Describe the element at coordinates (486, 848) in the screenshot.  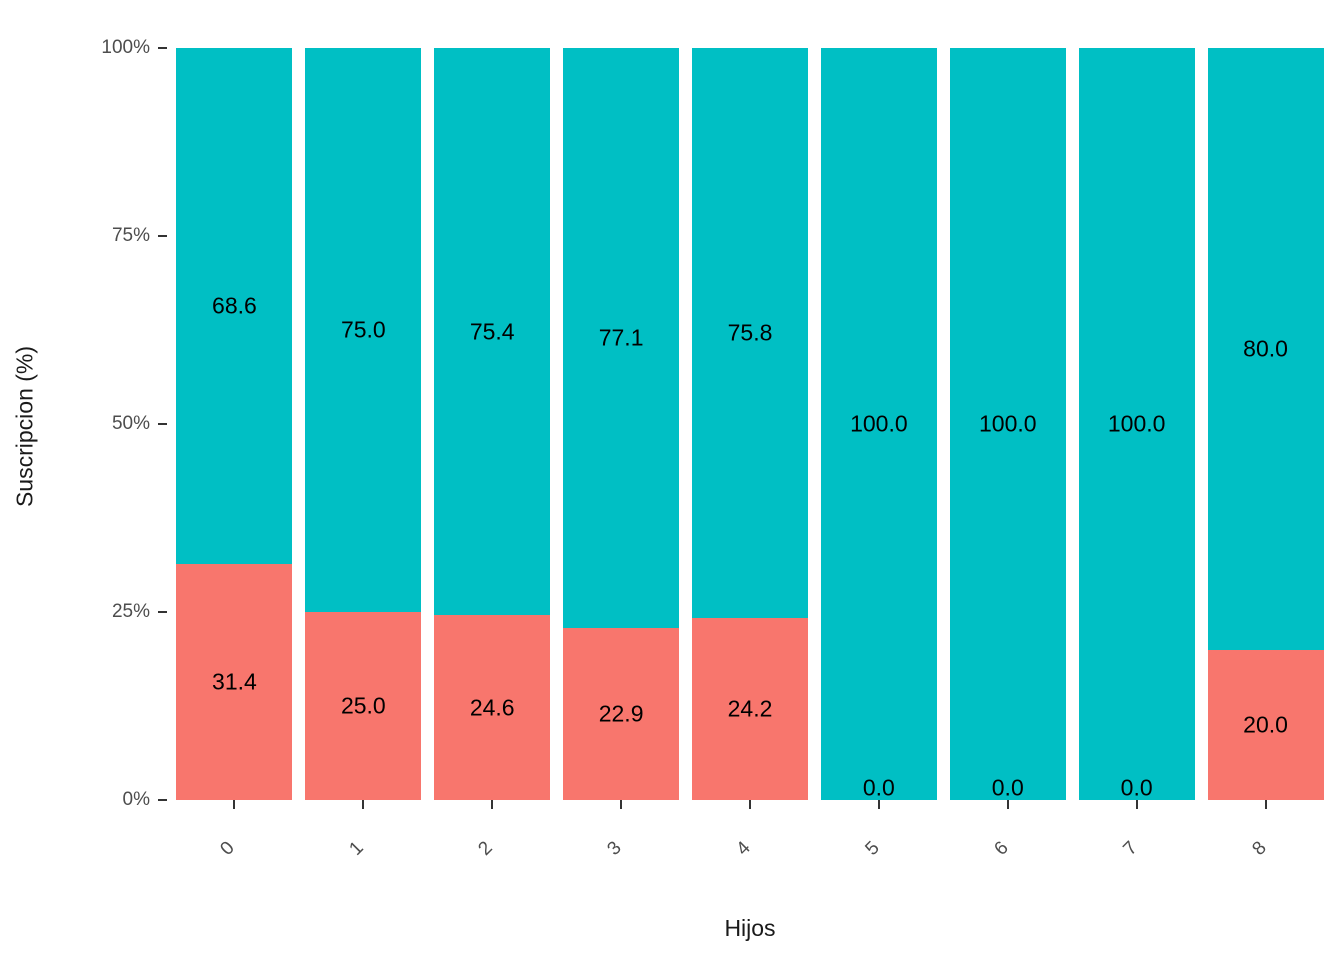
I see `x-axis-tick-label: 2` at that location.